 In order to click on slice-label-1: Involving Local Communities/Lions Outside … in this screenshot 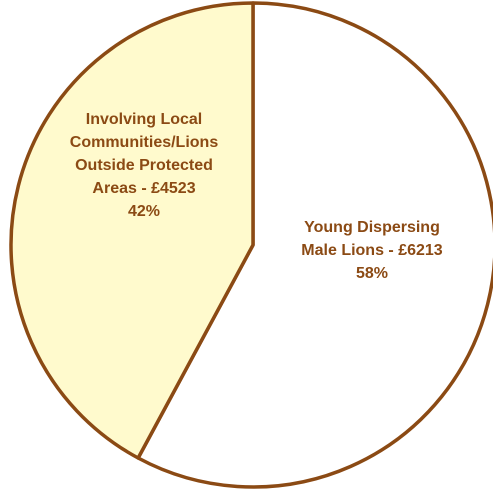, I will do `click(144, 165)`.